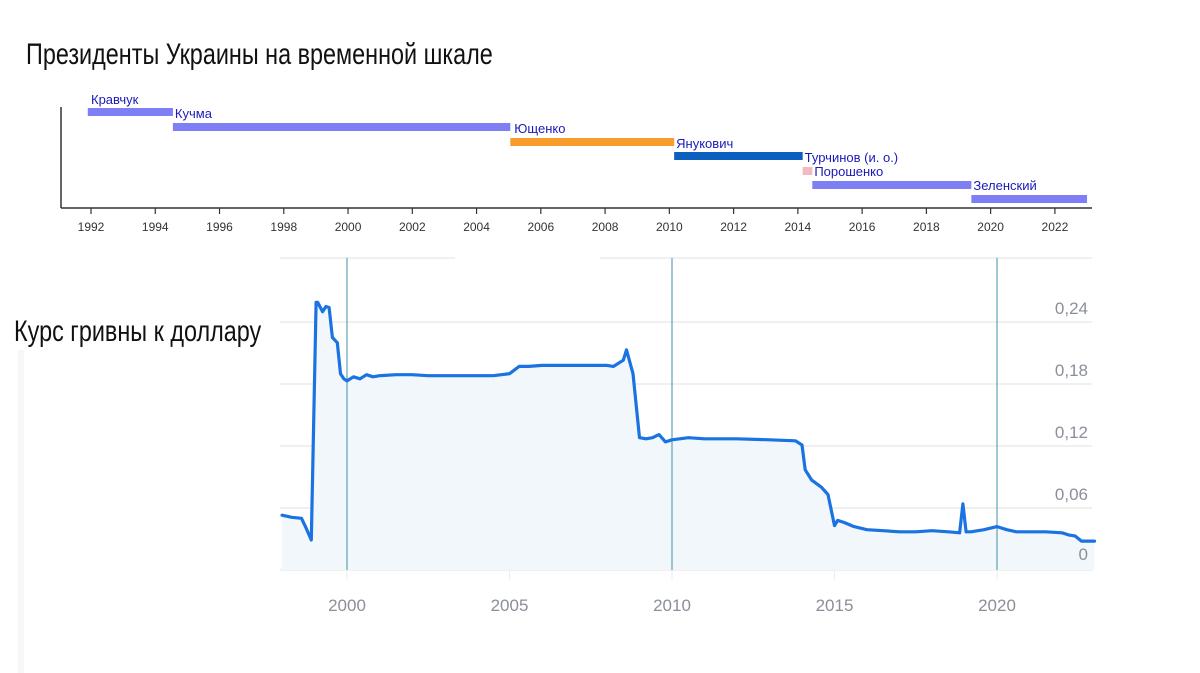 This screenshot has height=673, width=1200. What do you see at coordinates (283, 227) in the screenshot?
I see `timeline-tick-label: 1998` at bounding box center [283, 227].